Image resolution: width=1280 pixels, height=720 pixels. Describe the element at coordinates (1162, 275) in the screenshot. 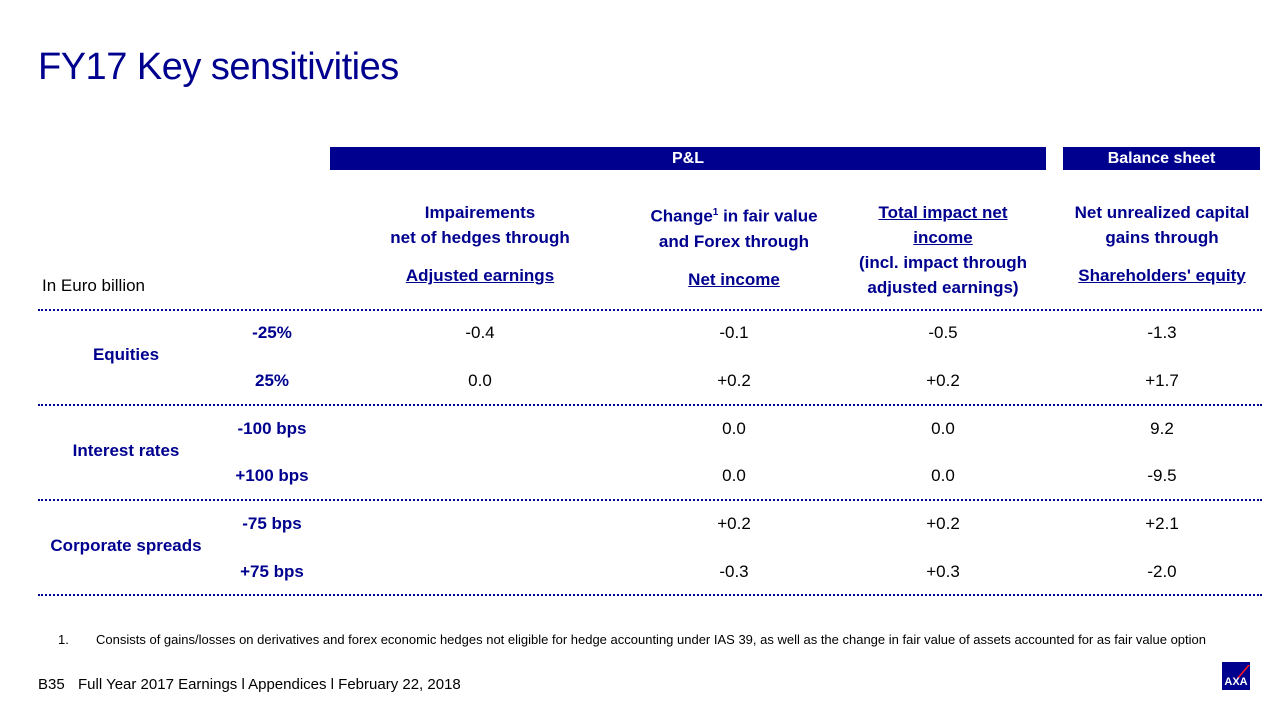

I see `unrealized-line3: Shareholders' equity` at that location.